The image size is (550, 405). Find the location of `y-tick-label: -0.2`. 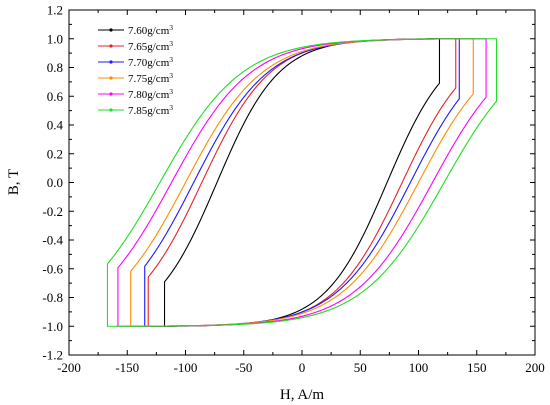

y-tick-label: -0.2 is located at coordinates (52, 211).